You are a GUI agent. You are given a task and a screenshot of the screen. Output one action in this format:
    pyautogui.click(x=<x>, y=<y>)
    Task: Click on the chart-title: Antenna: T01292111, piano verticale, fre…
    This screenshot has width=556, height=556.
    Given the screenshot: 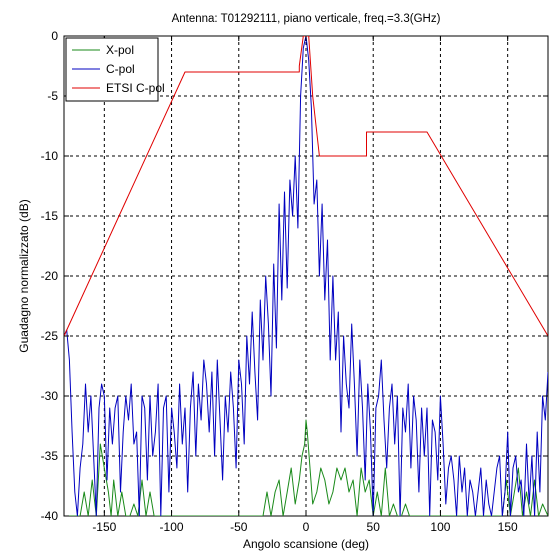 What is the action you would take?
    pyautogui.click(x=306, y=19)
    